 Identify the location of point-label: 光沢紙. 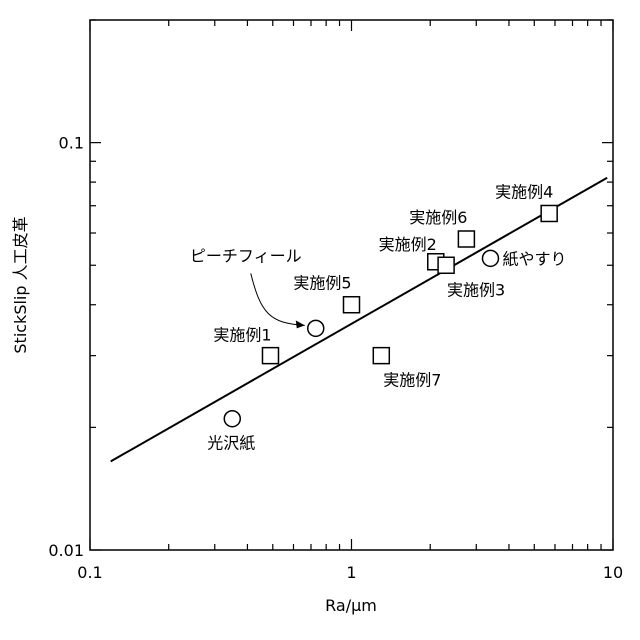
(231, 443).